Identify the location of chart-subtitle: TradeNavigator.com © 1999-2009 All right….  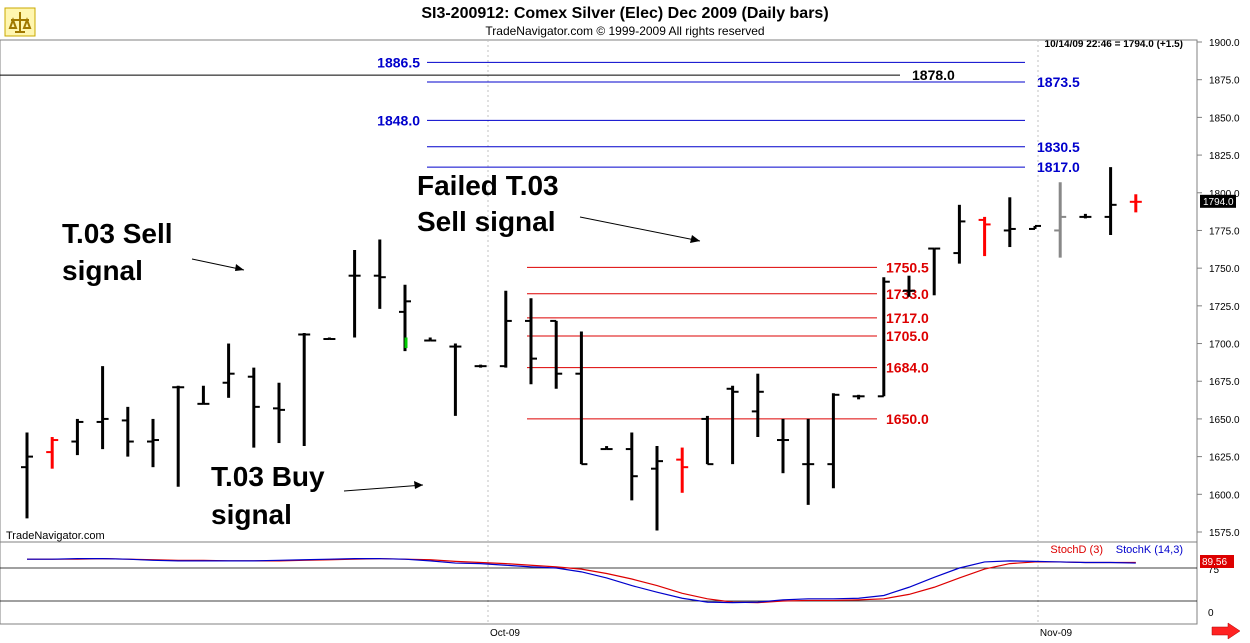
(624, 31).